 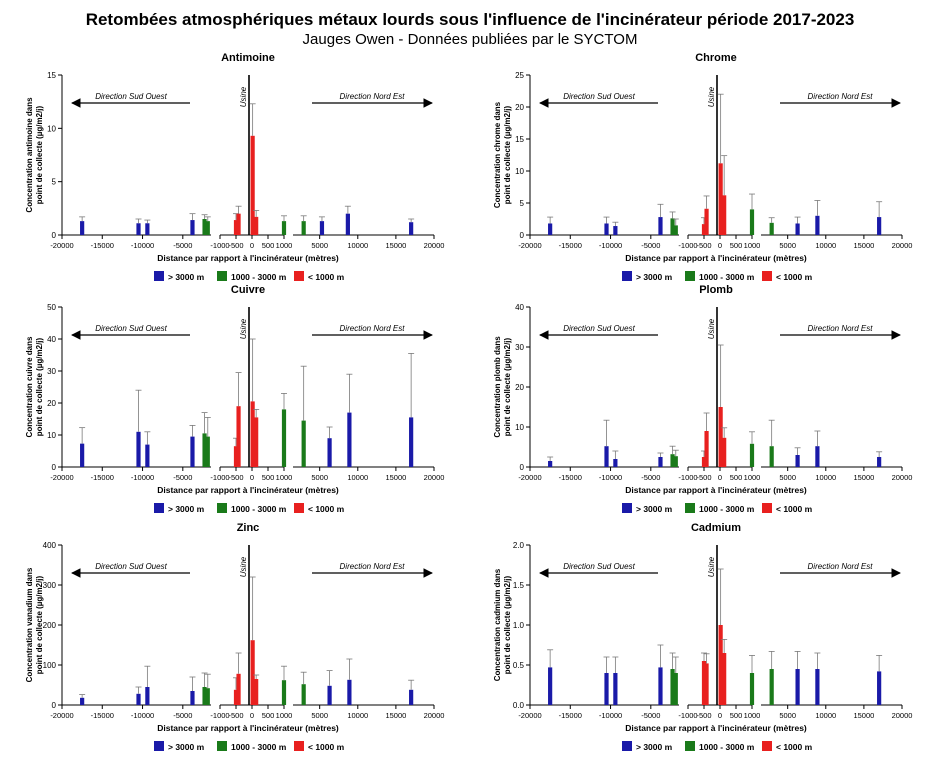 I want to click on x-tick-label: 15000, so click(x=395, y=245).